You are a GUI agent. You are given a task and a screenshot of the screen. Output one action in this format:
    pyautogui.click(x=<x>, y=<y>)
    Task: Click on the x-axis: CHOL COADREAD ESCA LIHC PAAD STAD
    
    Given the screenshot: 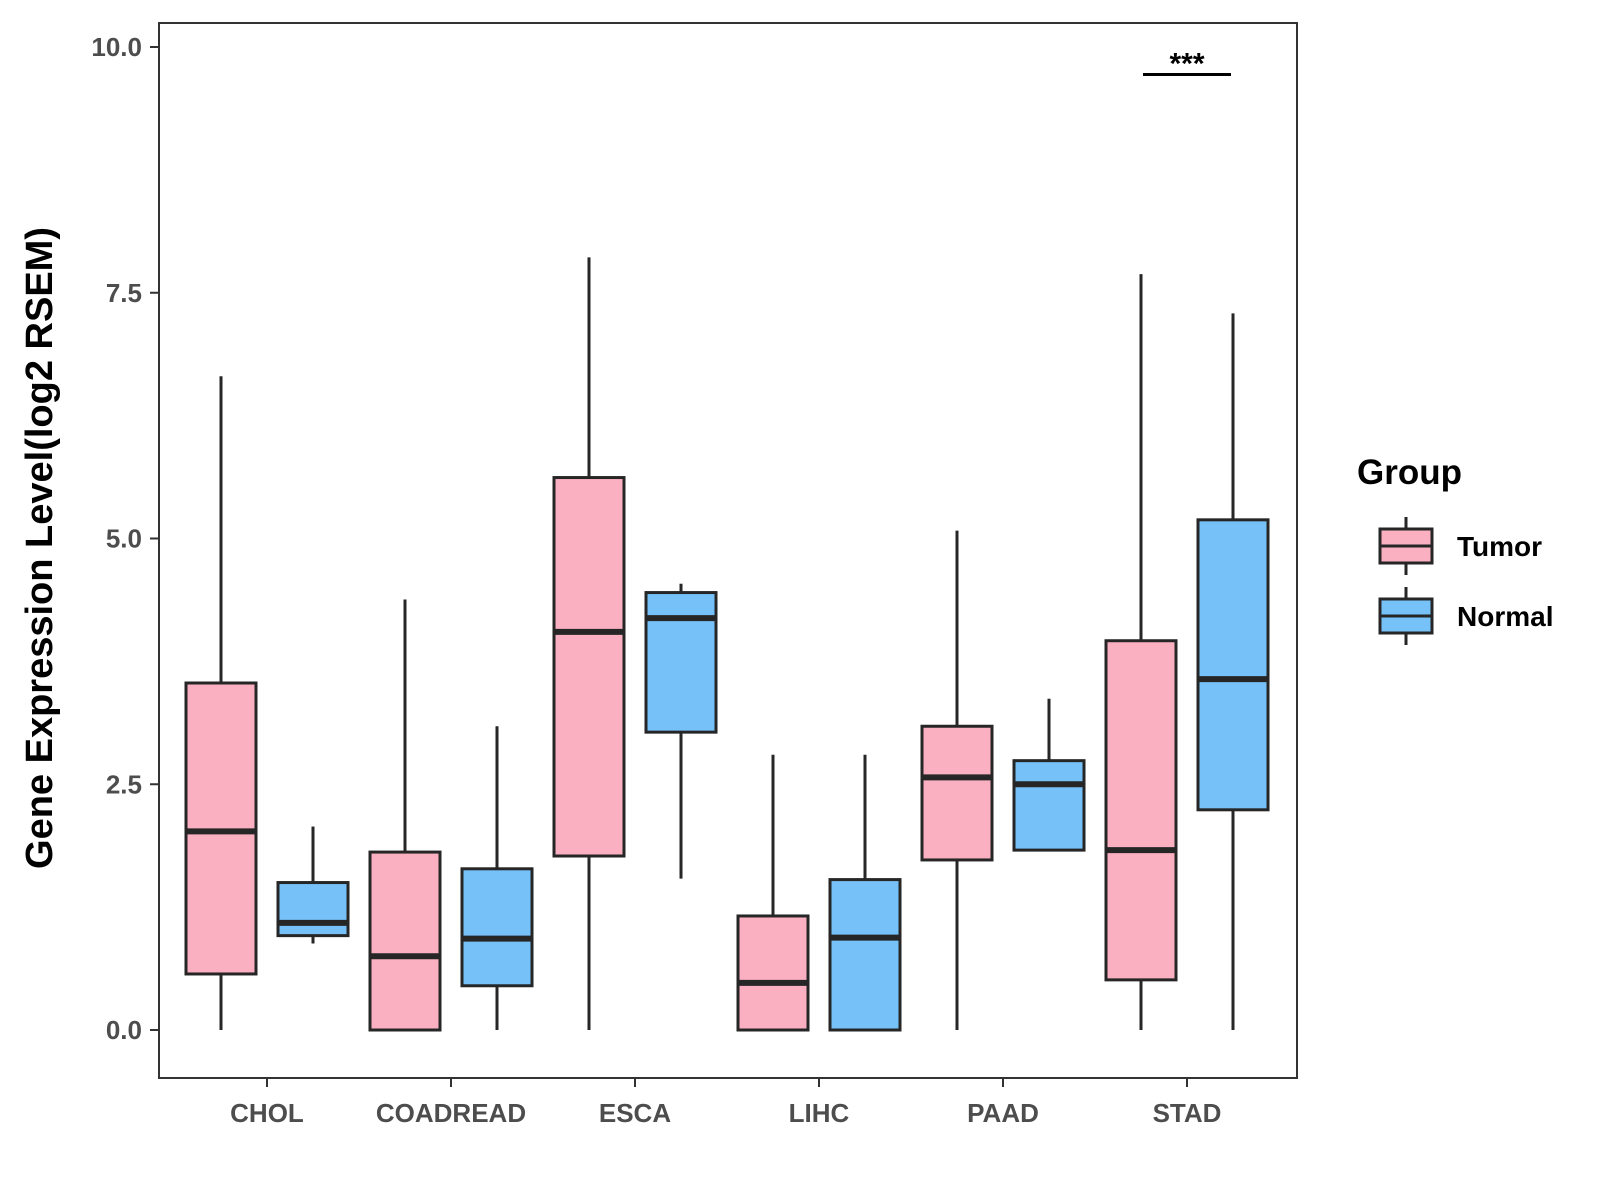 What is the action you would take?
    pyautogui.click(x=725, y=1103)
    